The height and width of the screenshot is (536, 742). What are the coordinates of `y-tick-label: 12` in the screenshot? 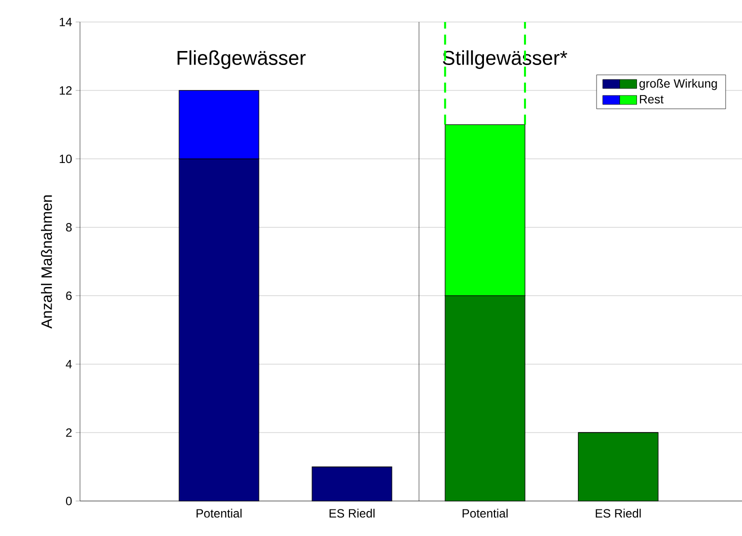 It's located at (66, 90).